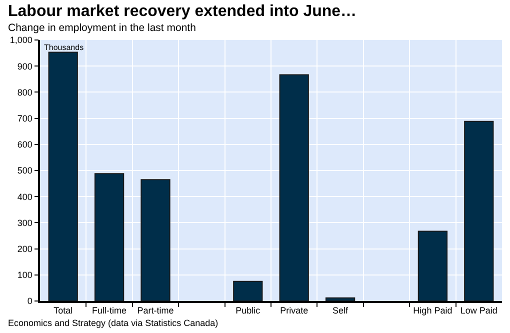 The height and width of the screenshot is (333, 510). What do you see at coordinates (24, 92) in the screenshot?
I see `y-tick-label: 800` at bounding box center [24, 92].